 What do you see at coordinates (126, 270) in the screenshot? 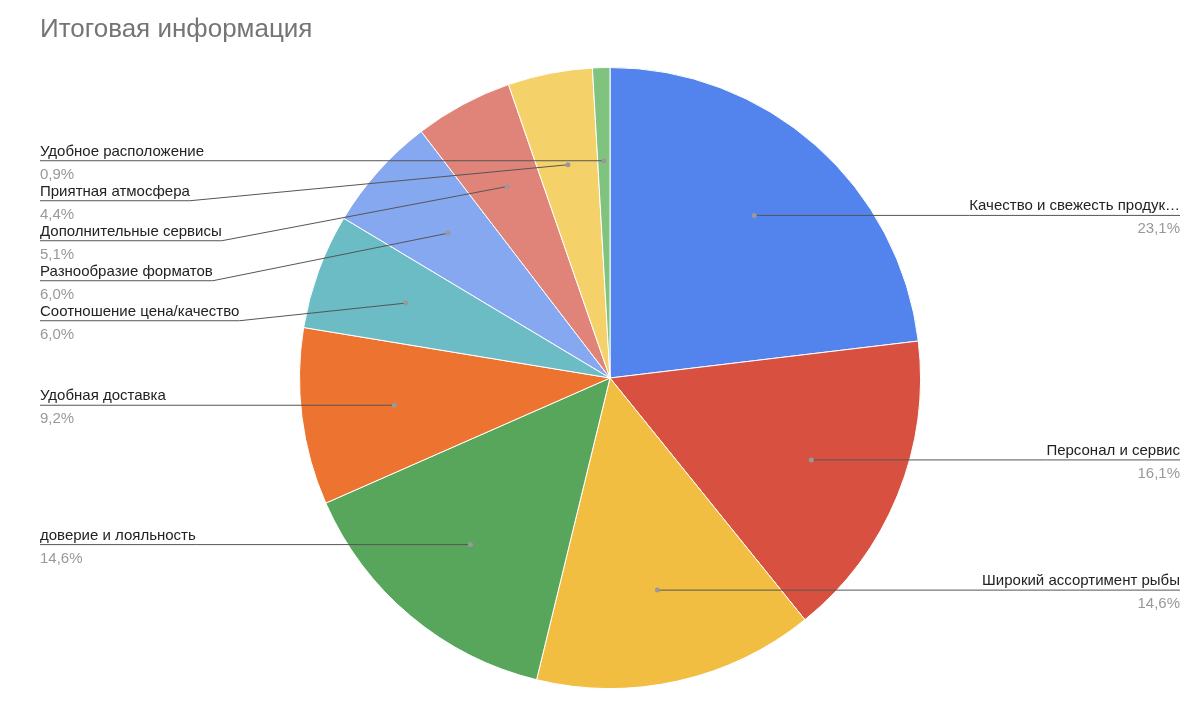
I see `slice-label: Разнообразие форматов` at bounding box center [126, 270].